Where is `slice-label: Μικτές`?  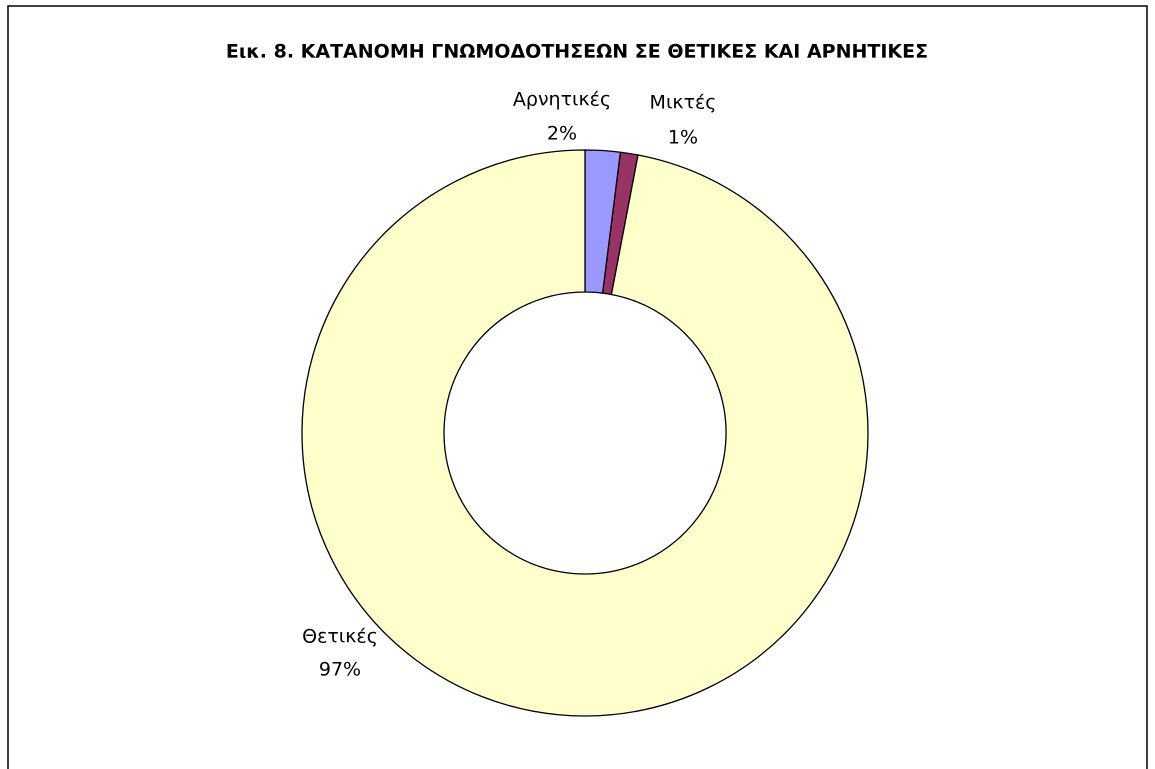 slice-label: Μικτές is located at coordinates (683, 103).